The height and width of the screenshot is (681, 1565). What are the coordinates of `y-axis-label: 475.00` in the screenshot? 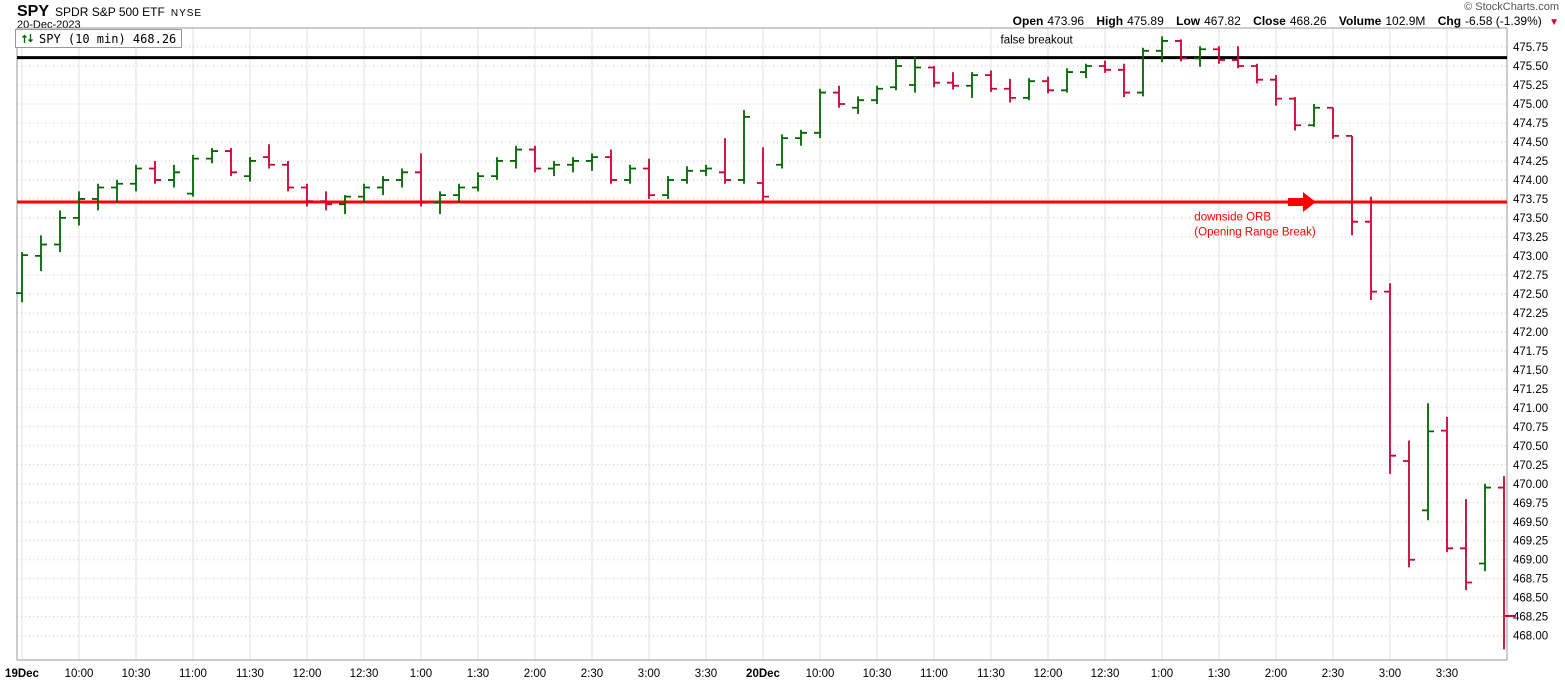 It's located at (1530, 105).